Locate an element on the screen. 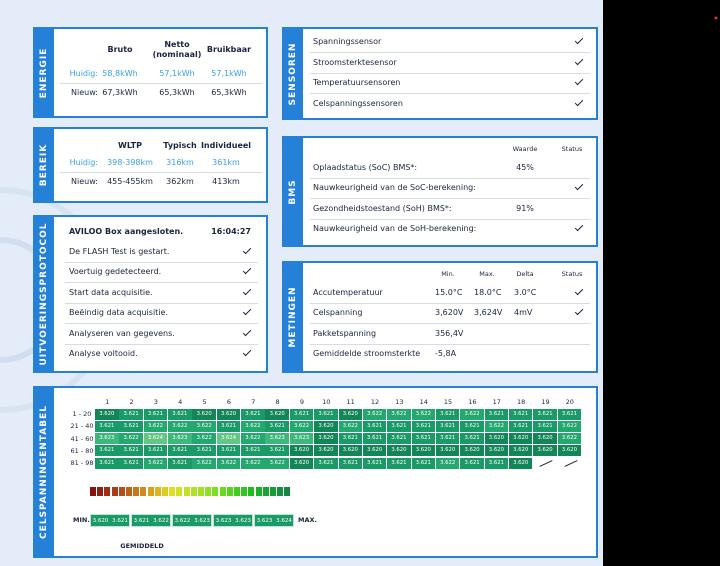 The image size is (720, 566). protocol-step: Analyse voltooid. is located at coordinates (103, 353).